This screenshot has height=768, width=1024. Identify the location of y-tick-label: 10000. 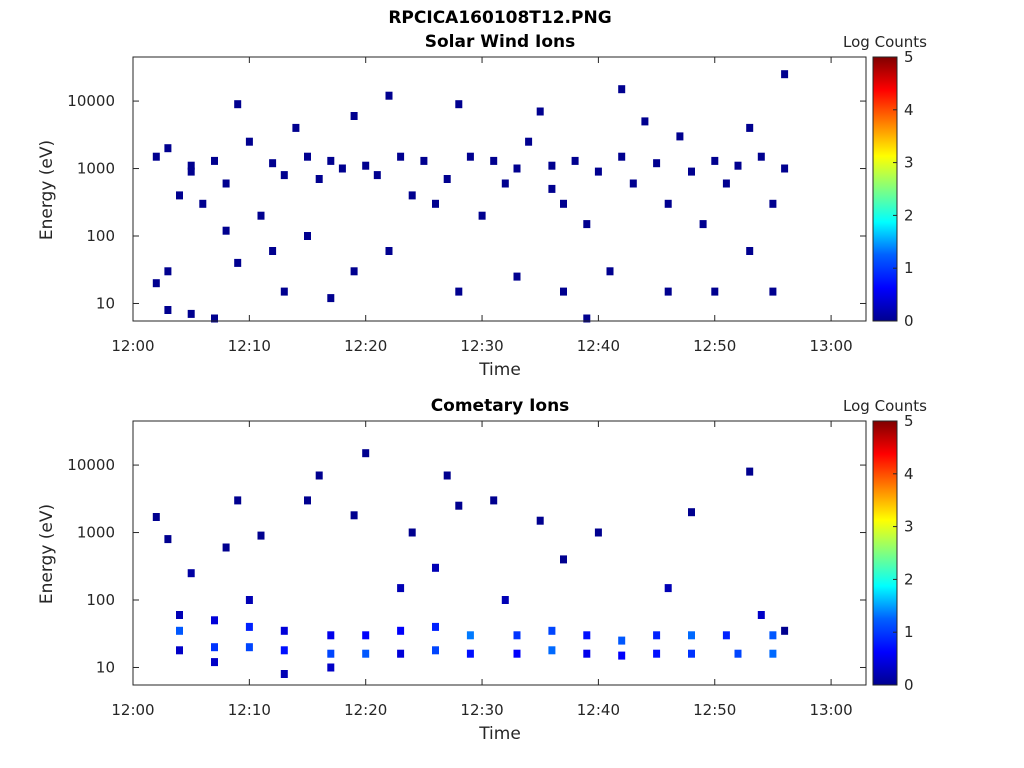
(91, 101).